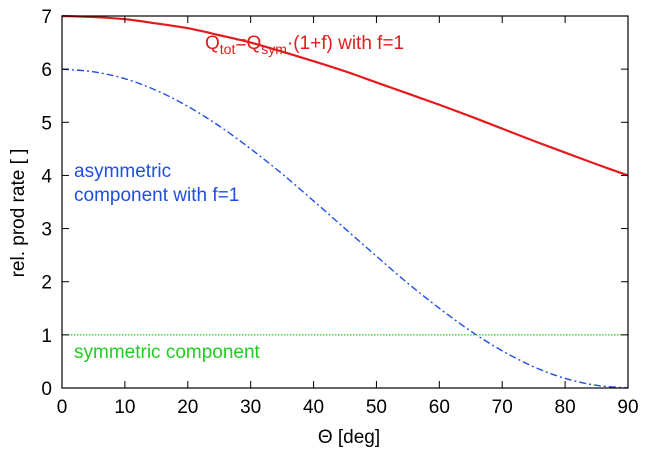 Image resolution: width=649 pixels, height=451 pixels. Describe the element at coordinates (46, 336) in the screenshot. I see `y-tick-label: 1` at that location.